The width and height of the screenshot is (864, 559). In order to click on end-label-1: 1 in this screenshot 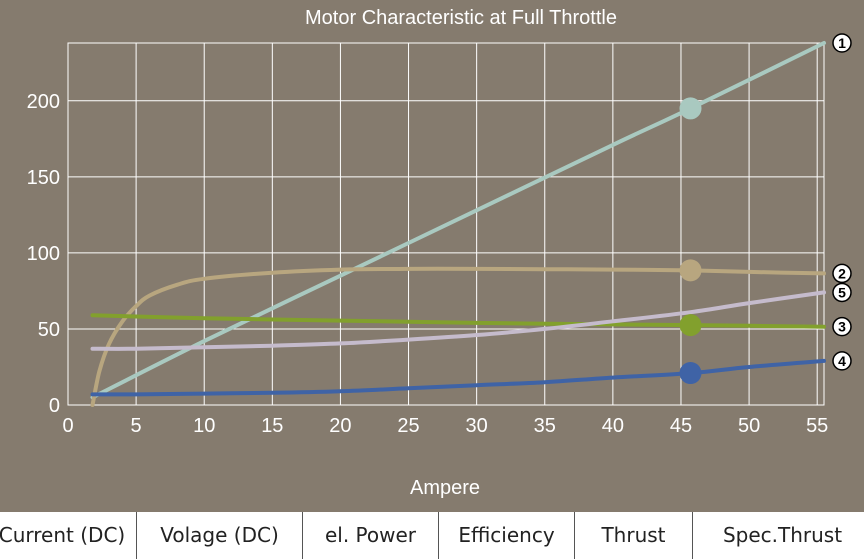, I will do `click(842, 43)`.